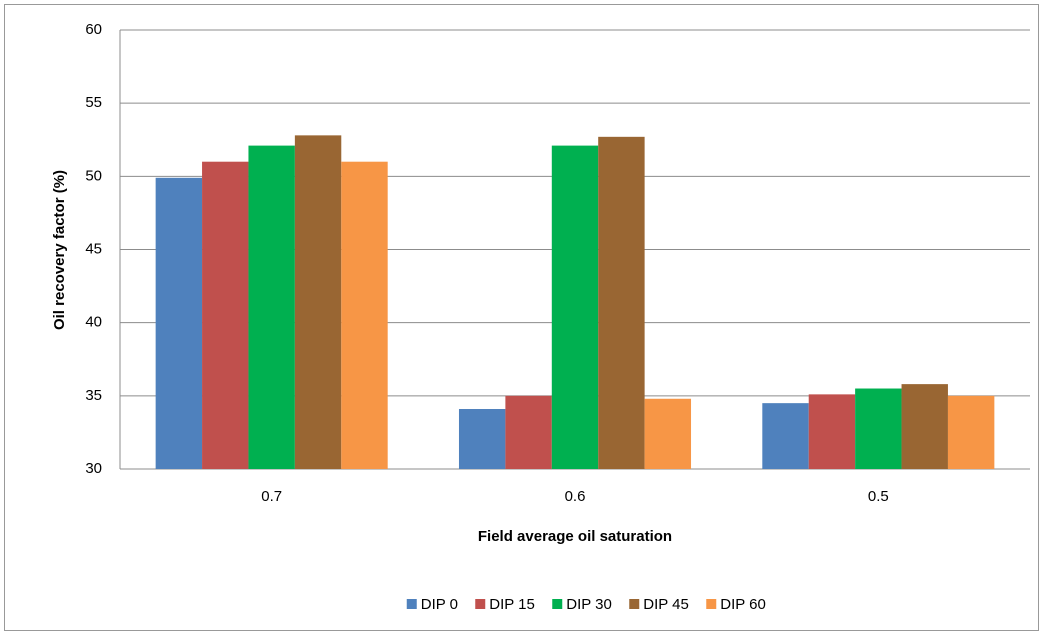 Image resolution: width=1044 pixels, height=641 pixels. I want to click on legend-label: DIP 60, so click(743, 604).